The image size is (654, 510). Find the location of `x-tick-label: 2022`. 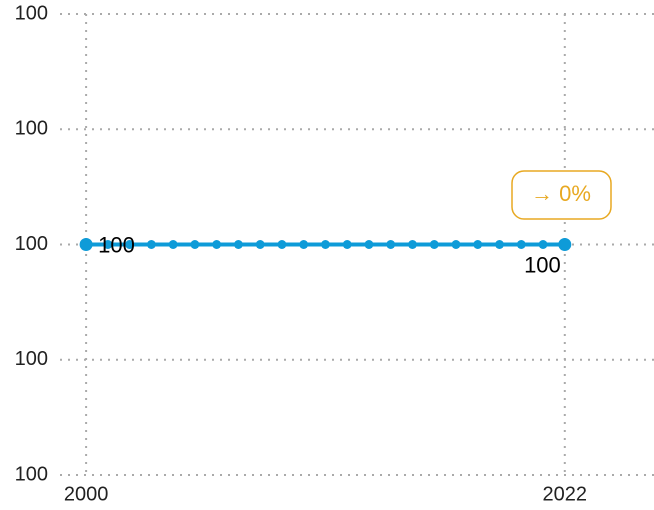

x-tick-label: 2022 is located at coordinates (565, 494).